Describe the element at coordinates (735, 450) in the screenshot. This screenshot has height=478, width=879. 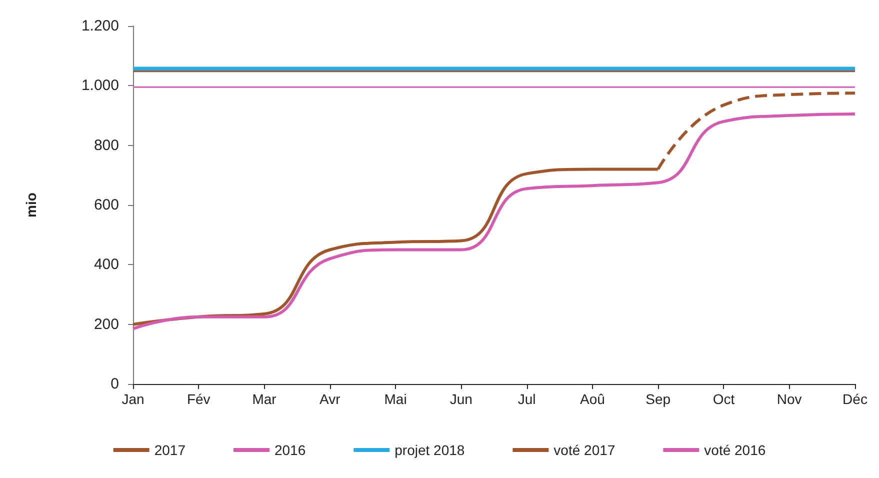
I see `legend-label: voté 2016` at that location.